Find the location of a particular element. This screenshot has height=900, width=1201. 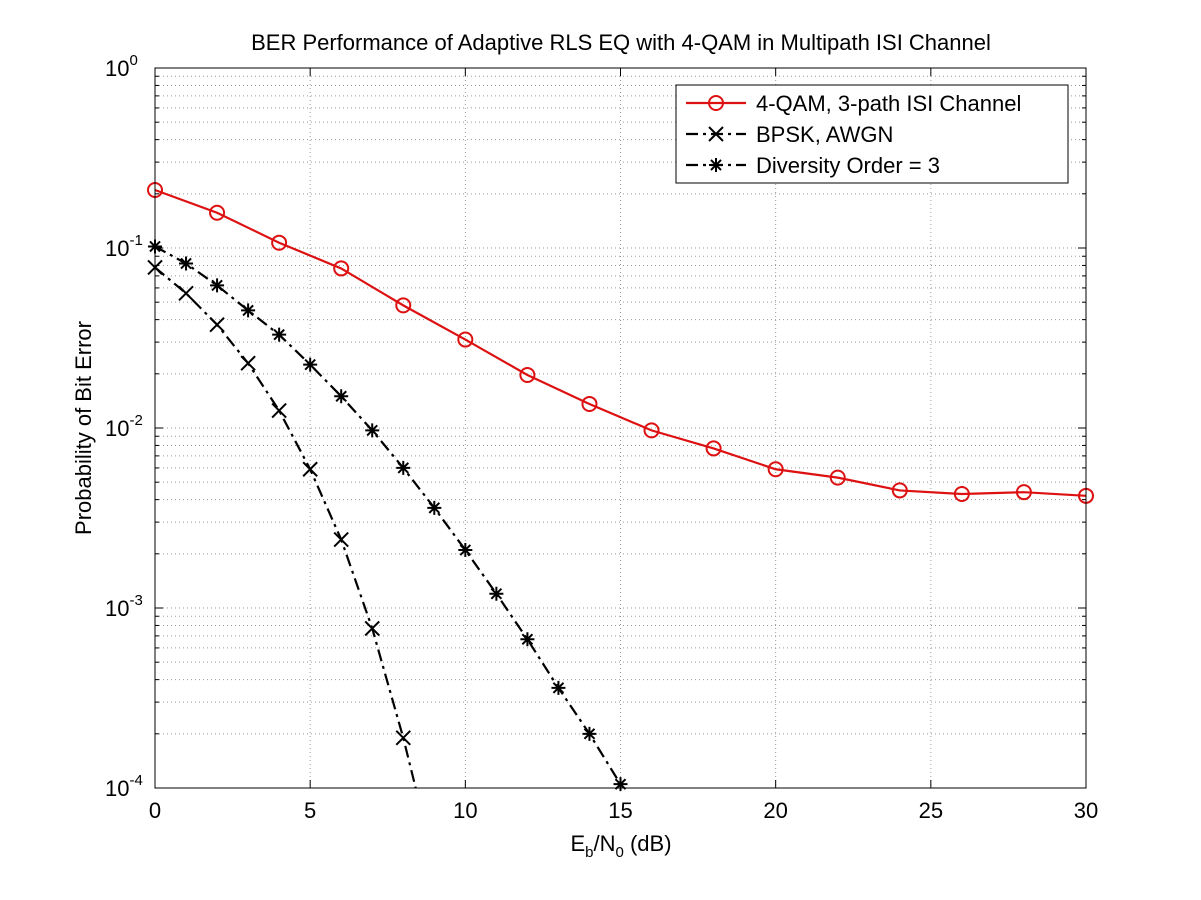

x-axis-label: Eb/N0 (dB) is located at coordinates (620, 846).